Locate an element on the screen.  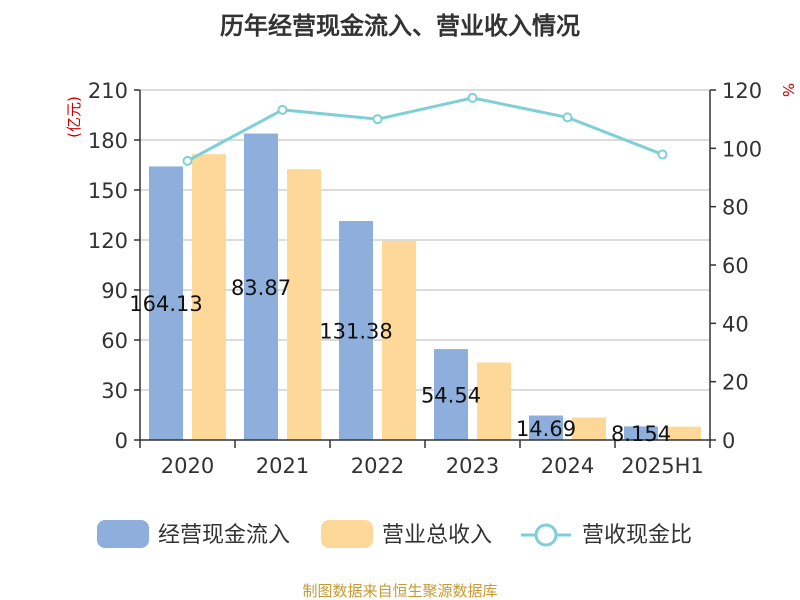
right-tick-label: 0 is located at coordinates (728, 441).